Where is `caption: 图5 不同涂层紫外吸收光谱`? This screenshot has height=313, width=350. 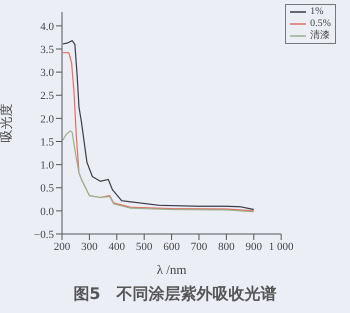 caption: 图5 不同涂层紫外吸收光谱 is located at coordinates (175, 294).